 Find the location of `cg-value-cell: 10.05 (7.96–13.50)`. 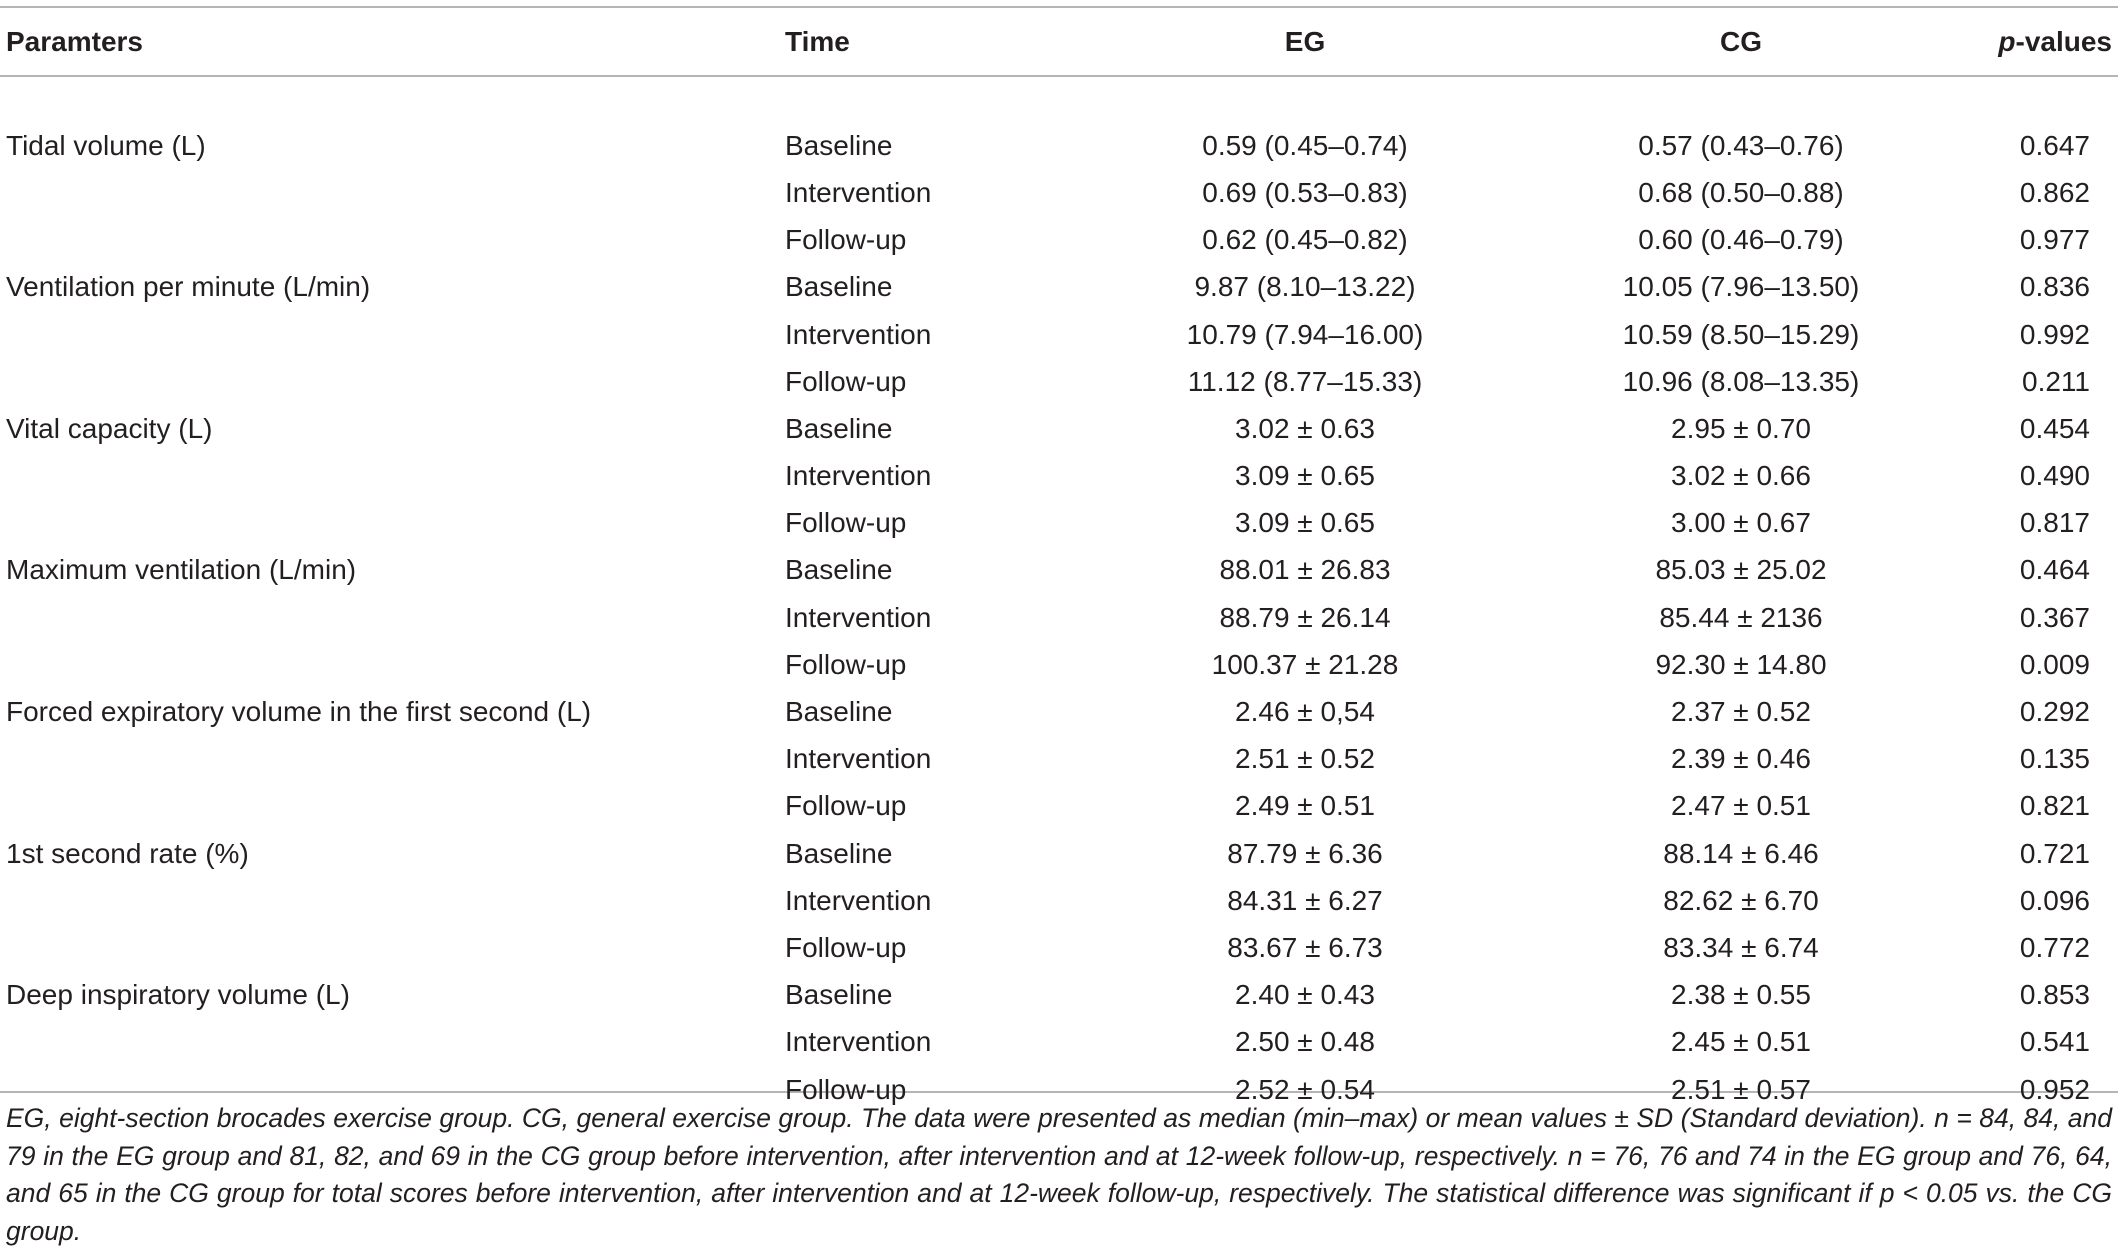

cg-value-cell: 10.05 (7.96–13.50) is located at coordinates (1741, 287).